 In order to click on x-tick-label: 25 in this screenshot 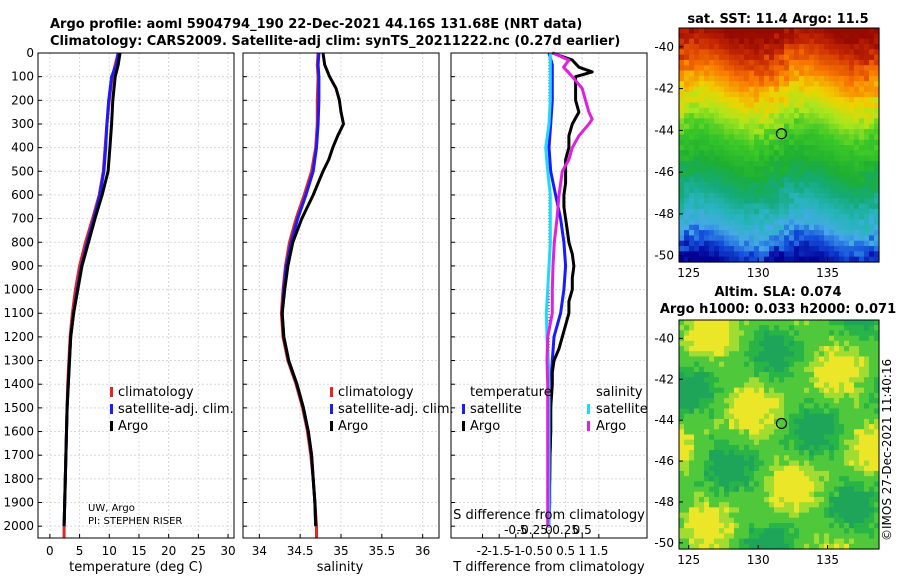, I will do `click(198, 551)`.